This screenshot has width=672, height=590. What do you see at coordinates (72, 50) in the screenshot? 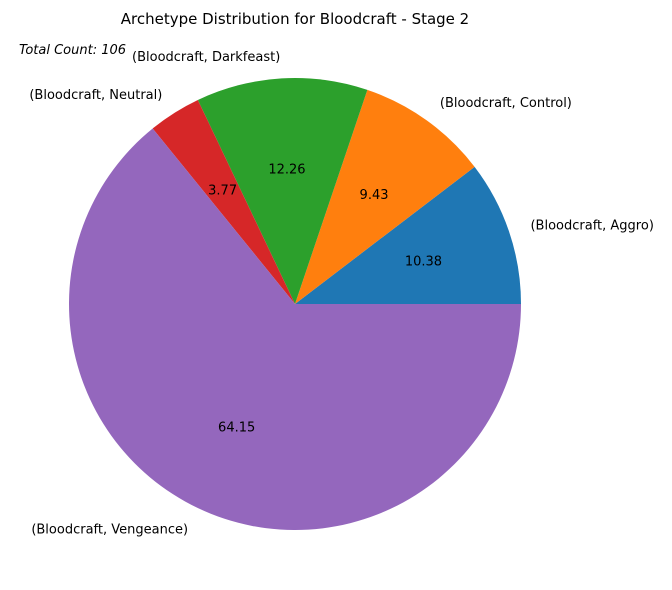
I see `total-count-annotation: Total Count: 106` at bounding box center [72, 50].